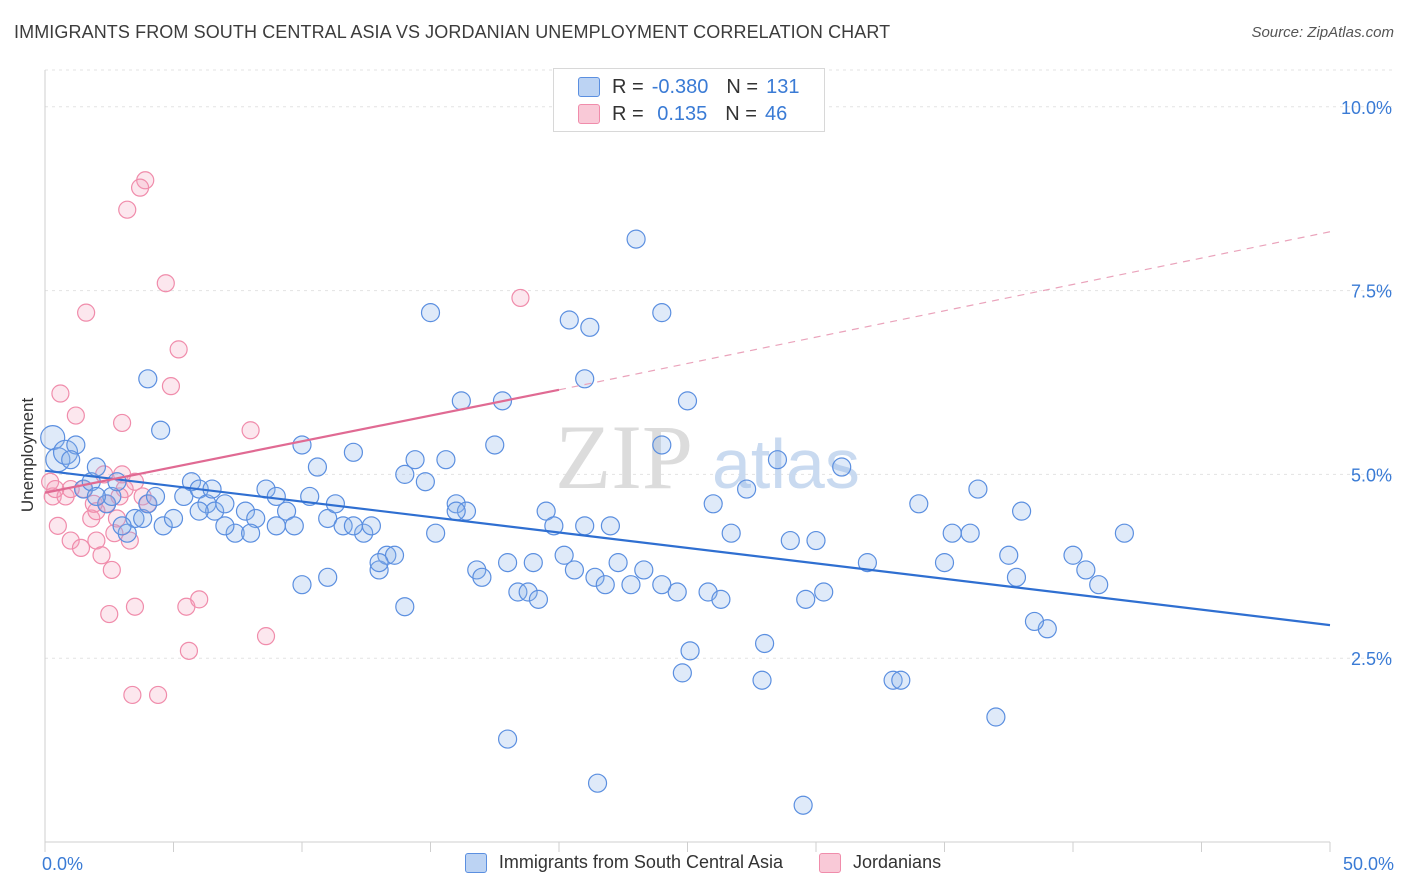  I want to click on source-label: Source: ZipAtlas.com, so click(1322, 32).